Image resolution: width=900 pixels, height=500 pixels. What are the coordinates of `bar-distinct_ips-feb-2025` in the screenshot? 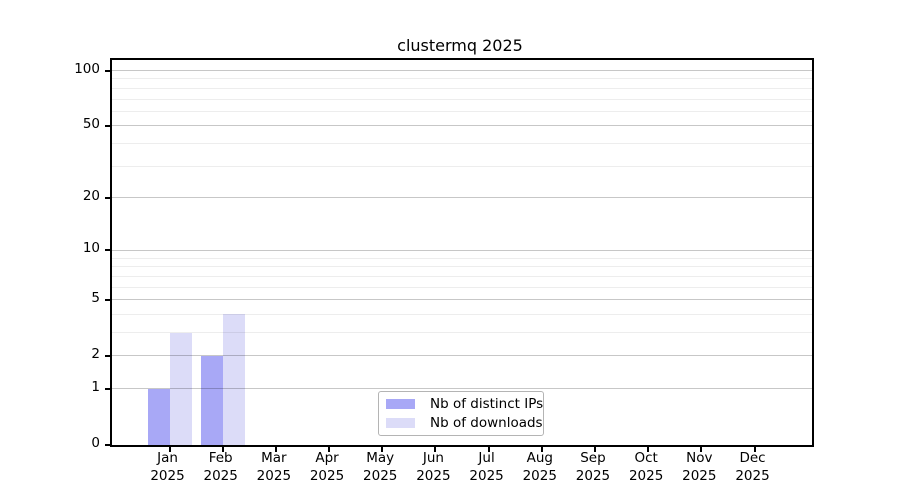 It's located at (211, 400).